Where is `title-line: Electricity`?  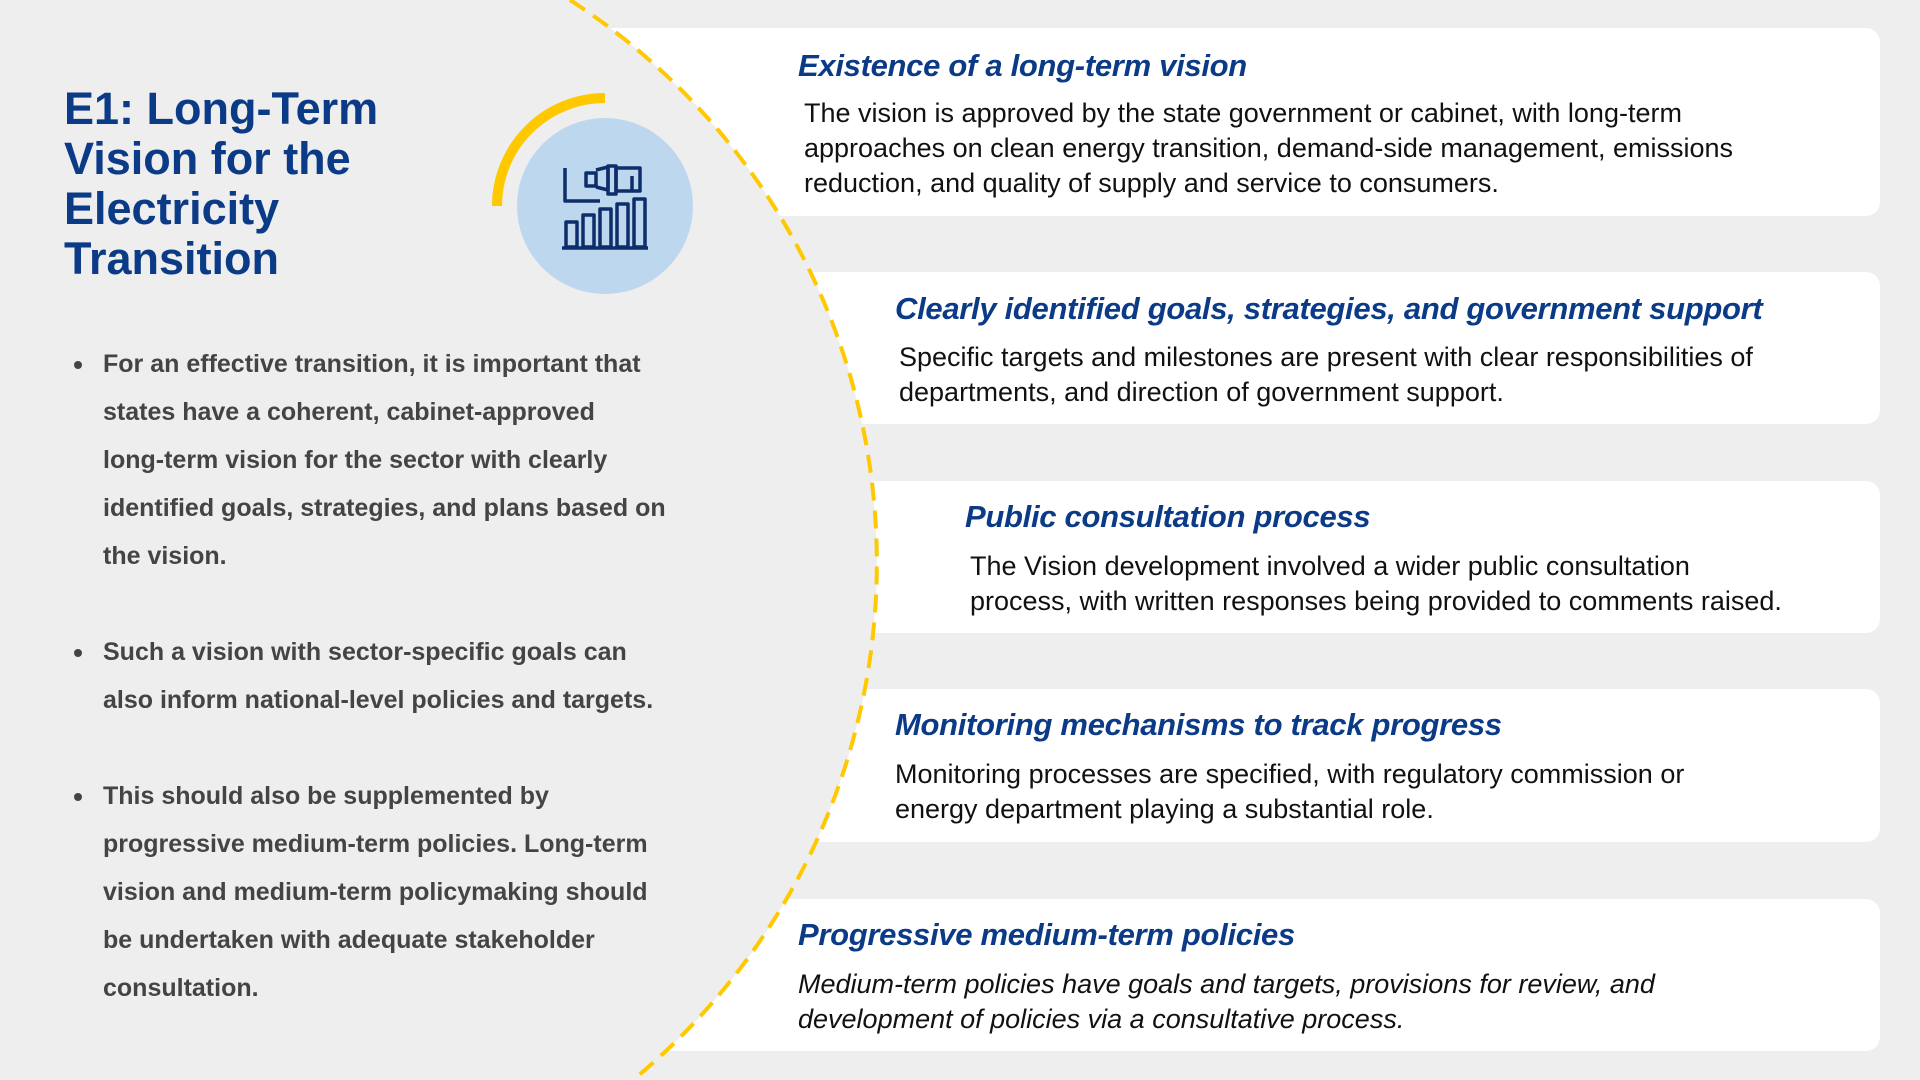
title-line: Electricity is located at coordinates (172, 208).